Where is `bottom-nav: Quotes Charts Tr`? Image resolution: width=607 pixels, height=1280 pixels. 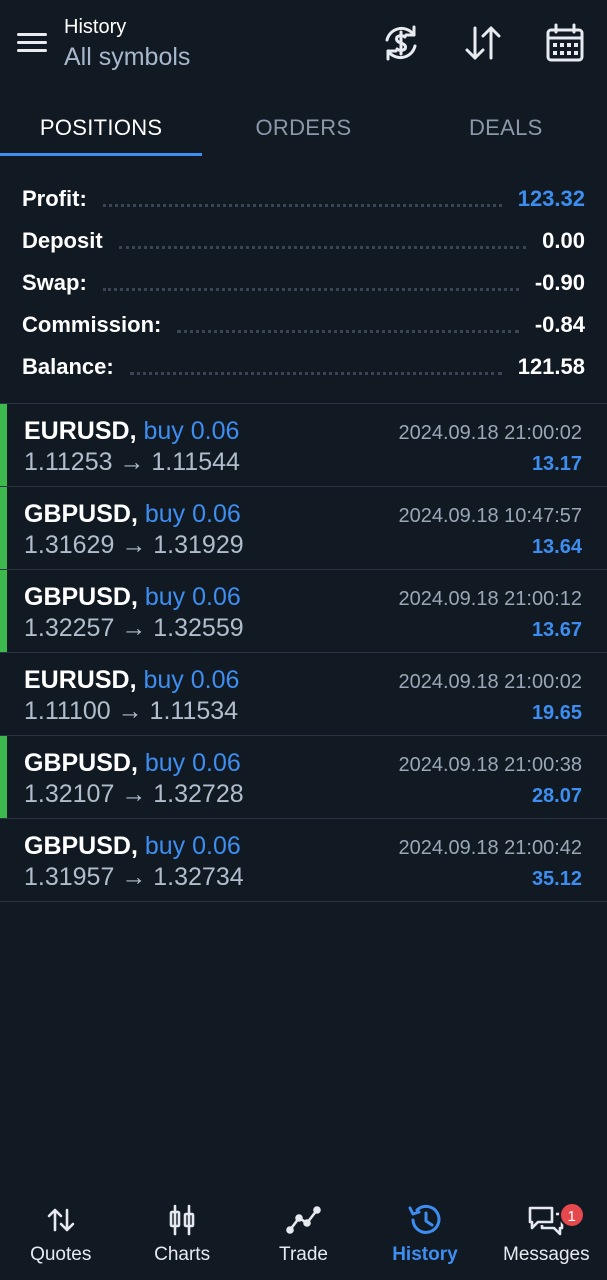 bottom-nav: Quotes Charts Tr is located at coordinates (303, 1235).